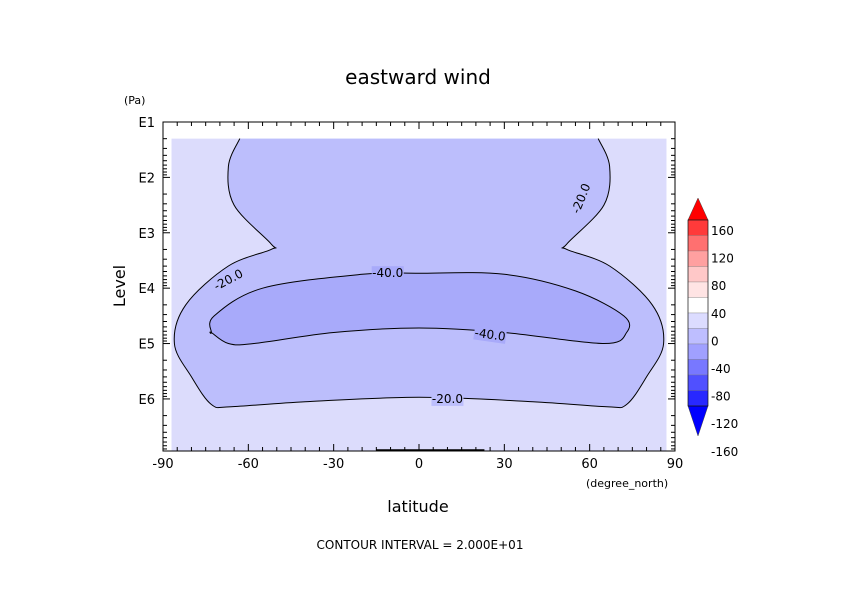  Describe the element at coordinates (147, 178) in the screenshot. I see `y-tick-label: E2` at that location.